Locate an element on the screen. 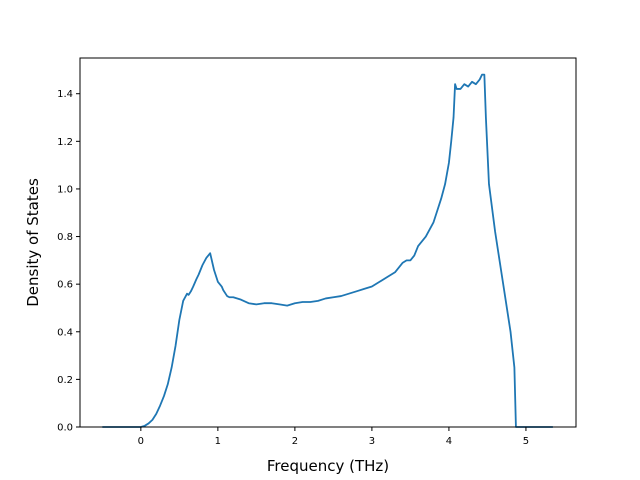 The image size is (640, 480). y-axis-ticks: 0.0 0.2 0.4 0.6 0.8 1.0 1.2 1.4 is located at coordinates (68, 261).